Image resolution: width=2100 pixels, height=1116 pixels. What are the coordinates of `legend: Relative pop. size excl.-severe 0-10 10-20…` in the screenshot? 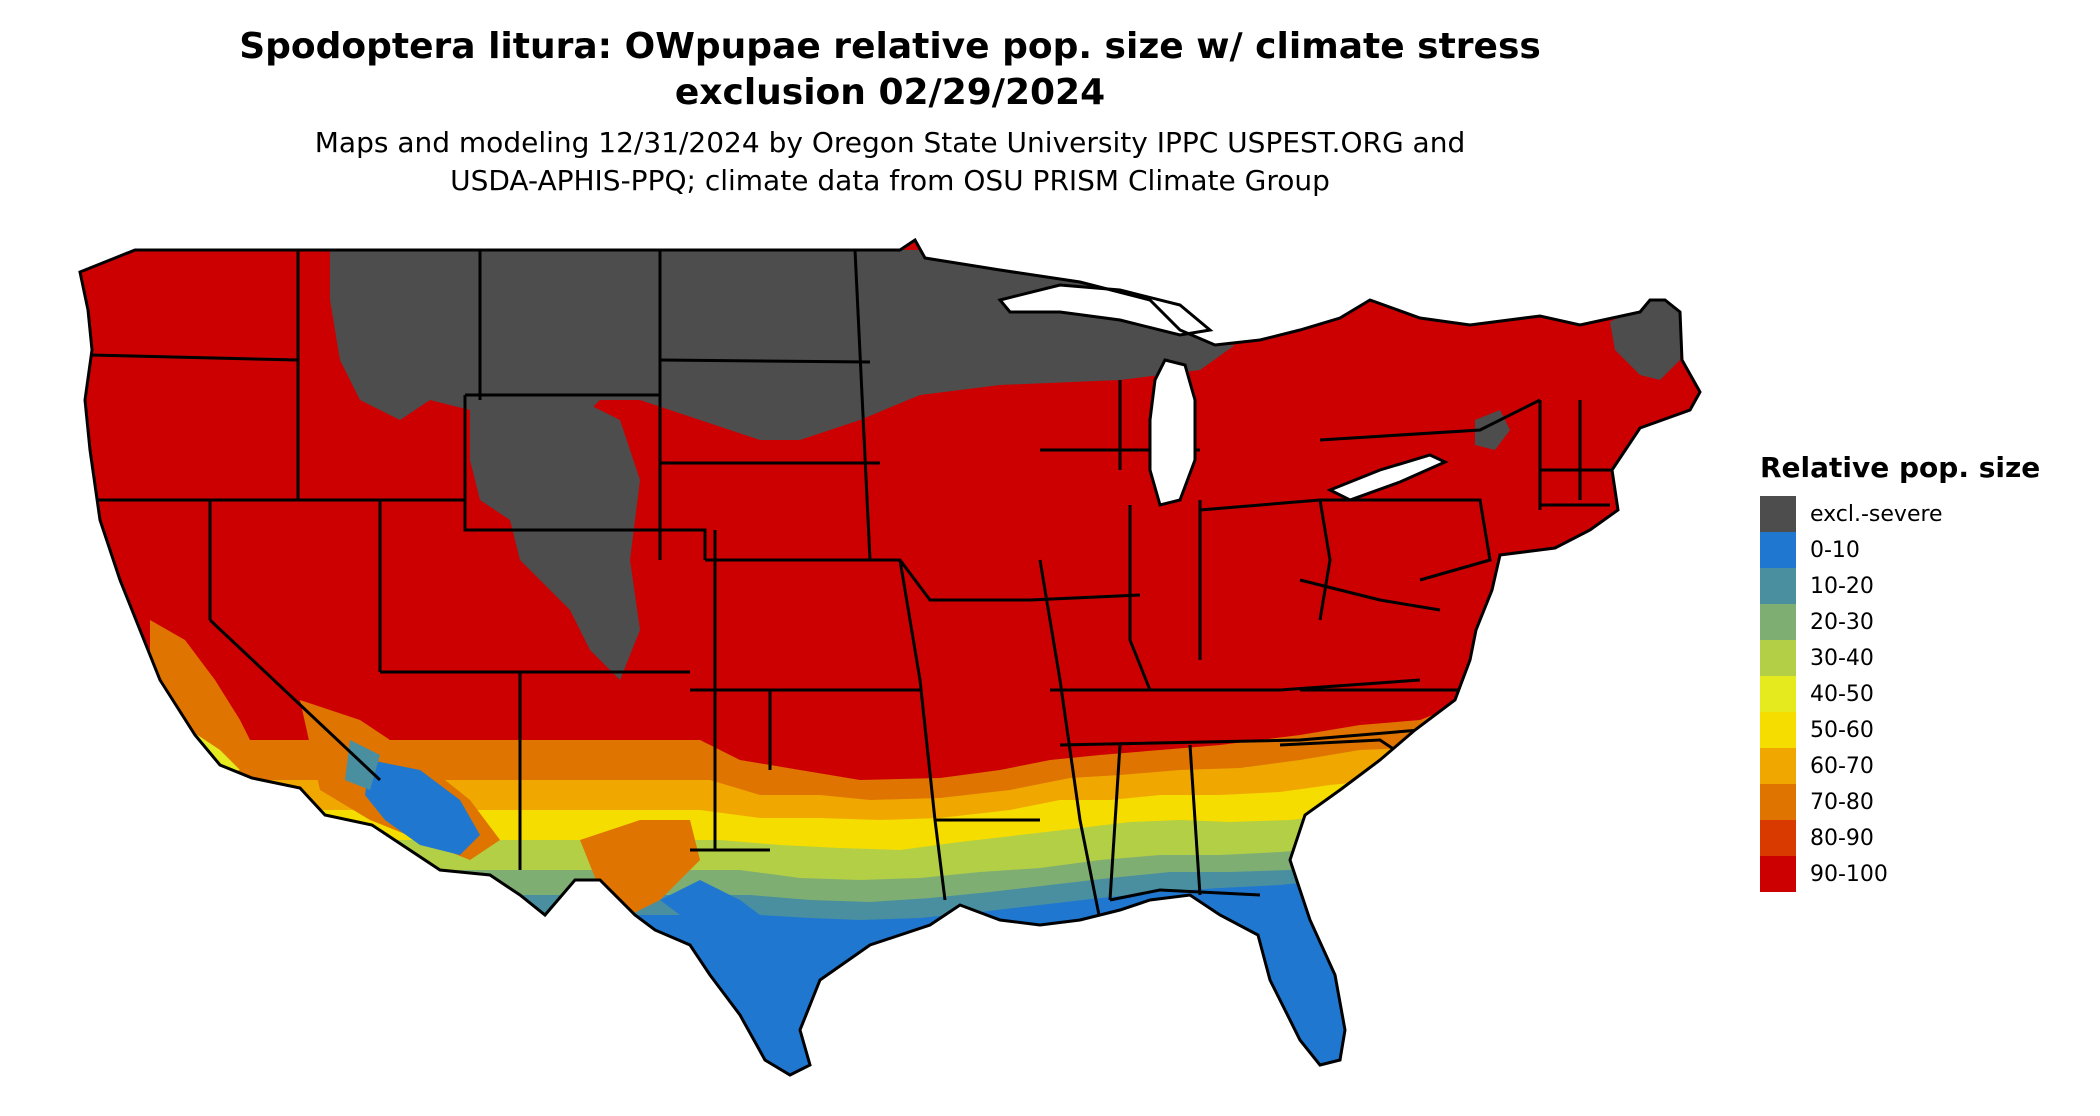 It's located at (1920, 671).